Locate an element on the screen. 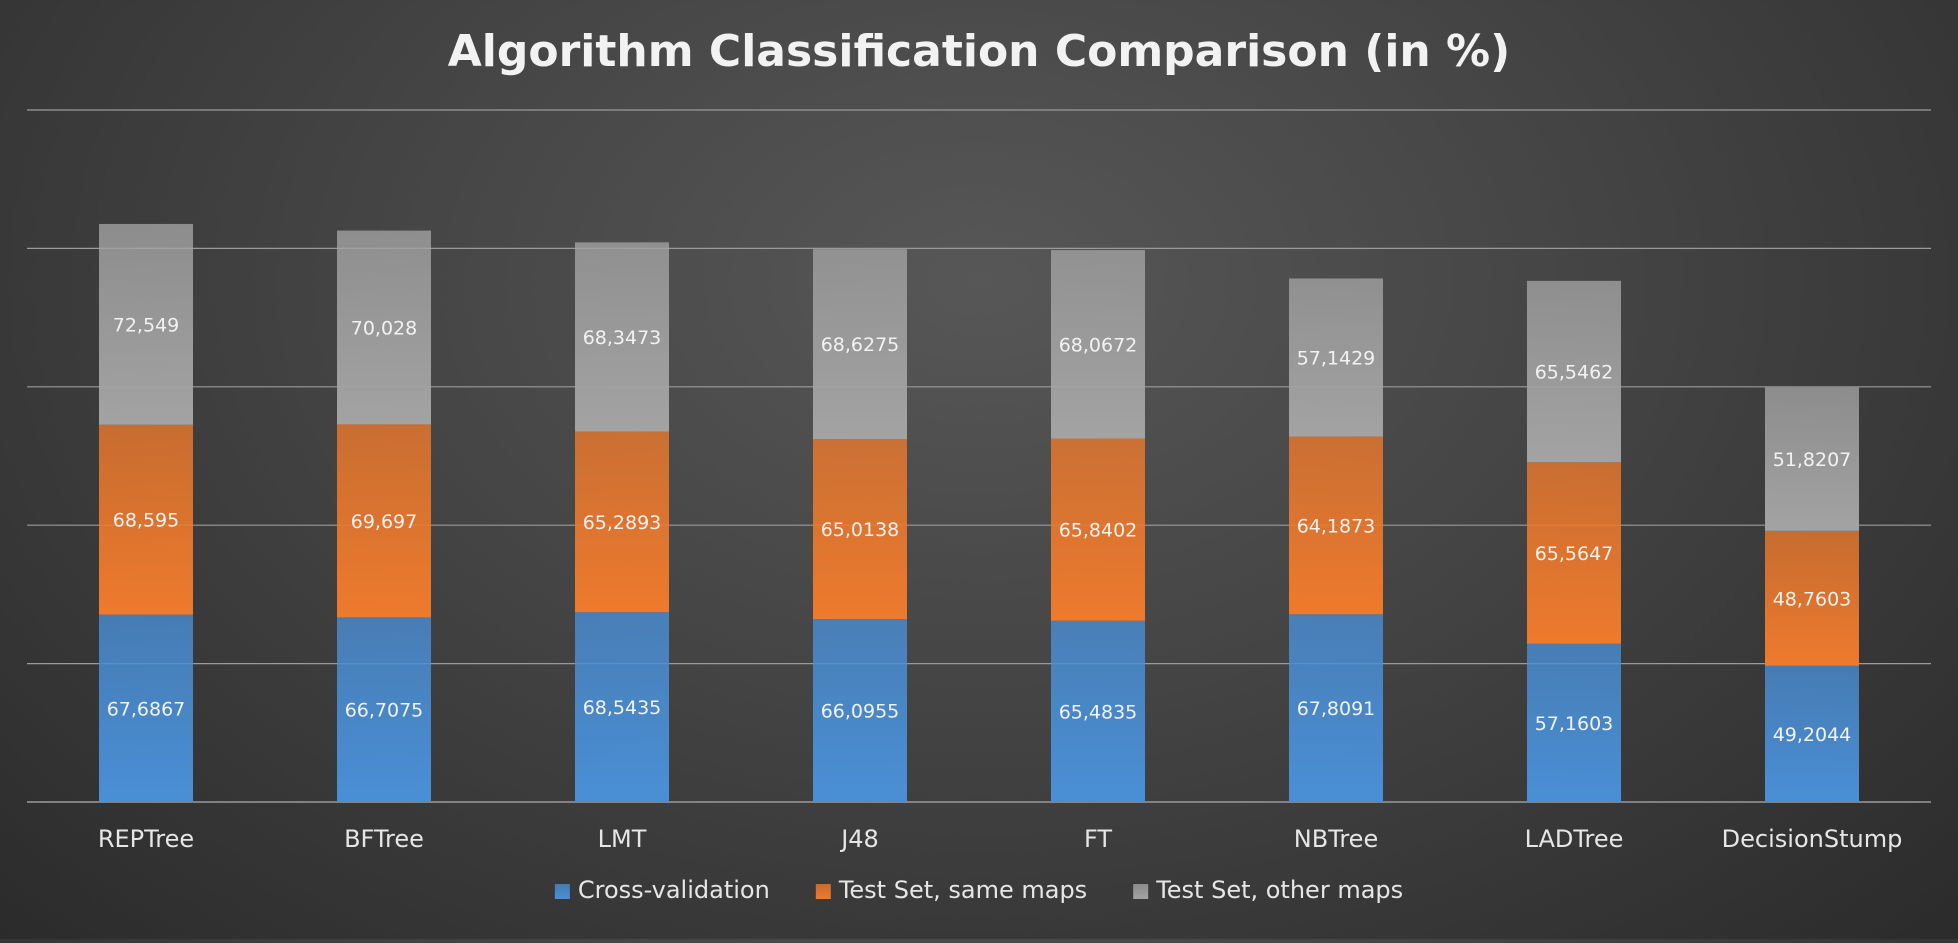 Image resolution: width=1958 pixels, height=943 pixels. data-label: 66,7075 is located at coordinates (384, 711).